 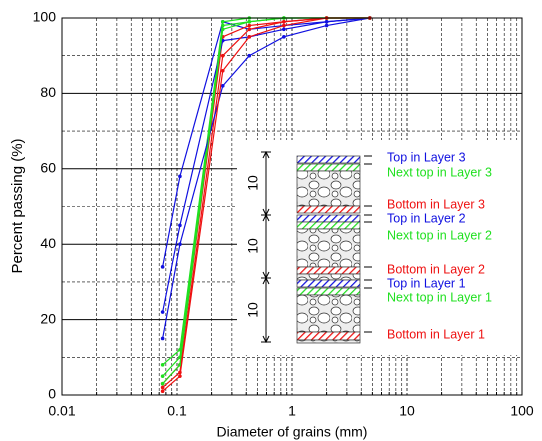 I want to click on x-tick-label: 0.1, so click(x=177, y=411).